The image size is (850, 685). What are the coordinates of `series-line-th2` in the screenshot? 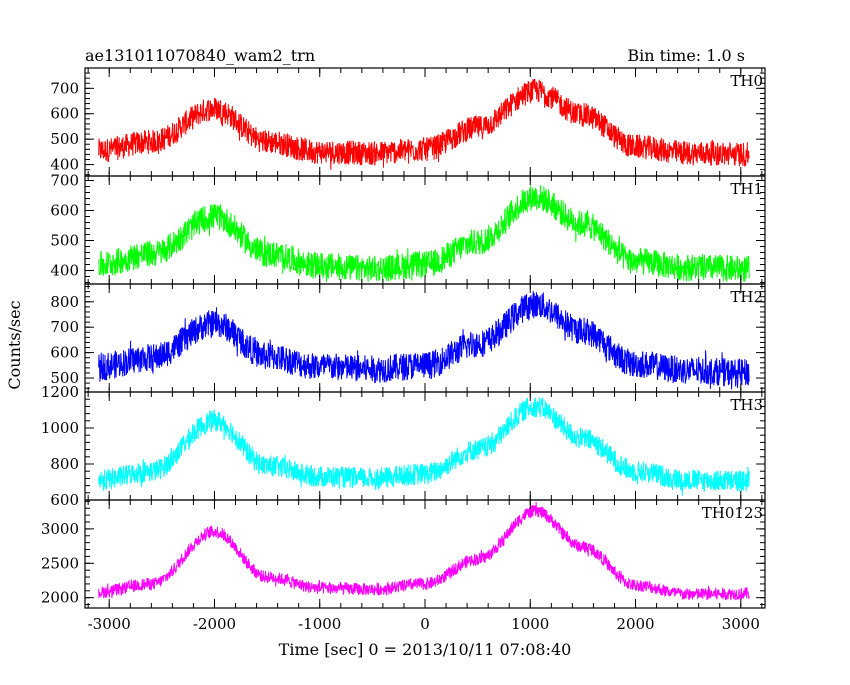 It's located at (424, 340).